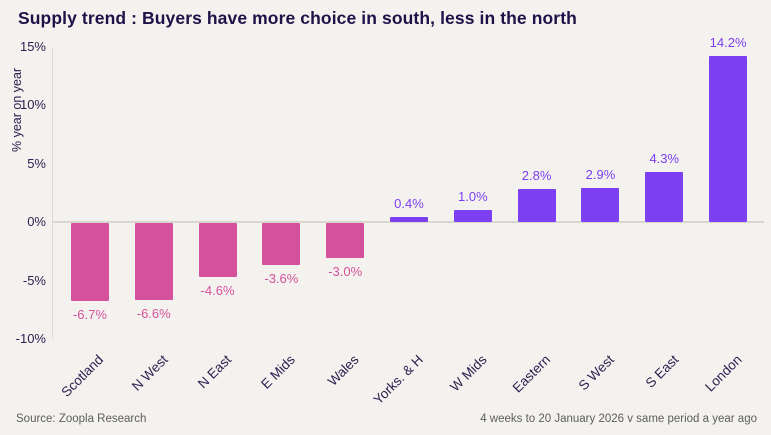  What do you see at coordinates (664, 158) in the screenshot?
I see `bar-value-label: 4.3%` at bounding box center [664, 158].